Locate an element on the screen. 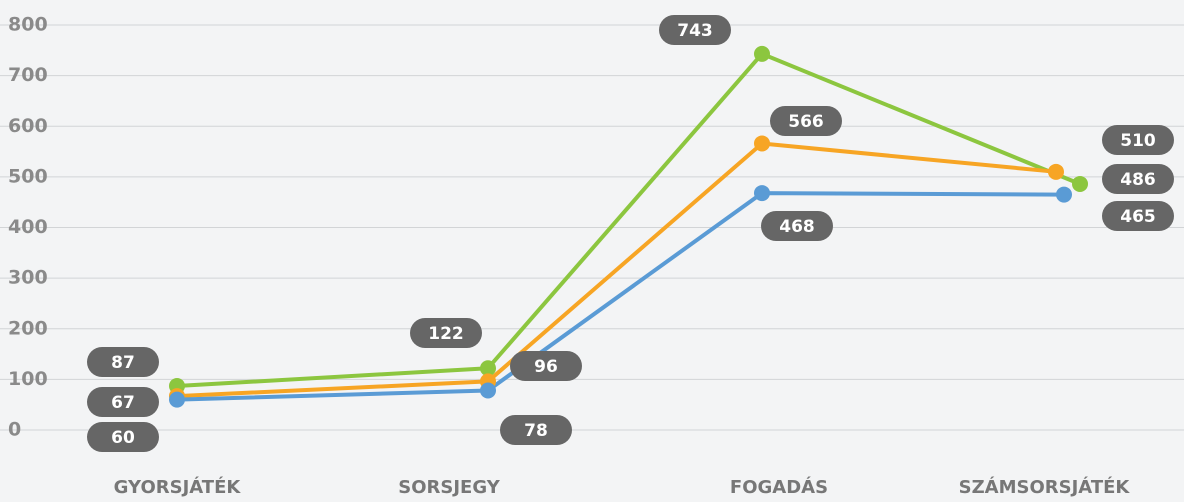 The width and height of the screenshot is (1184, 502). y-tick-label: 600 is located at coordinates (28, 126).